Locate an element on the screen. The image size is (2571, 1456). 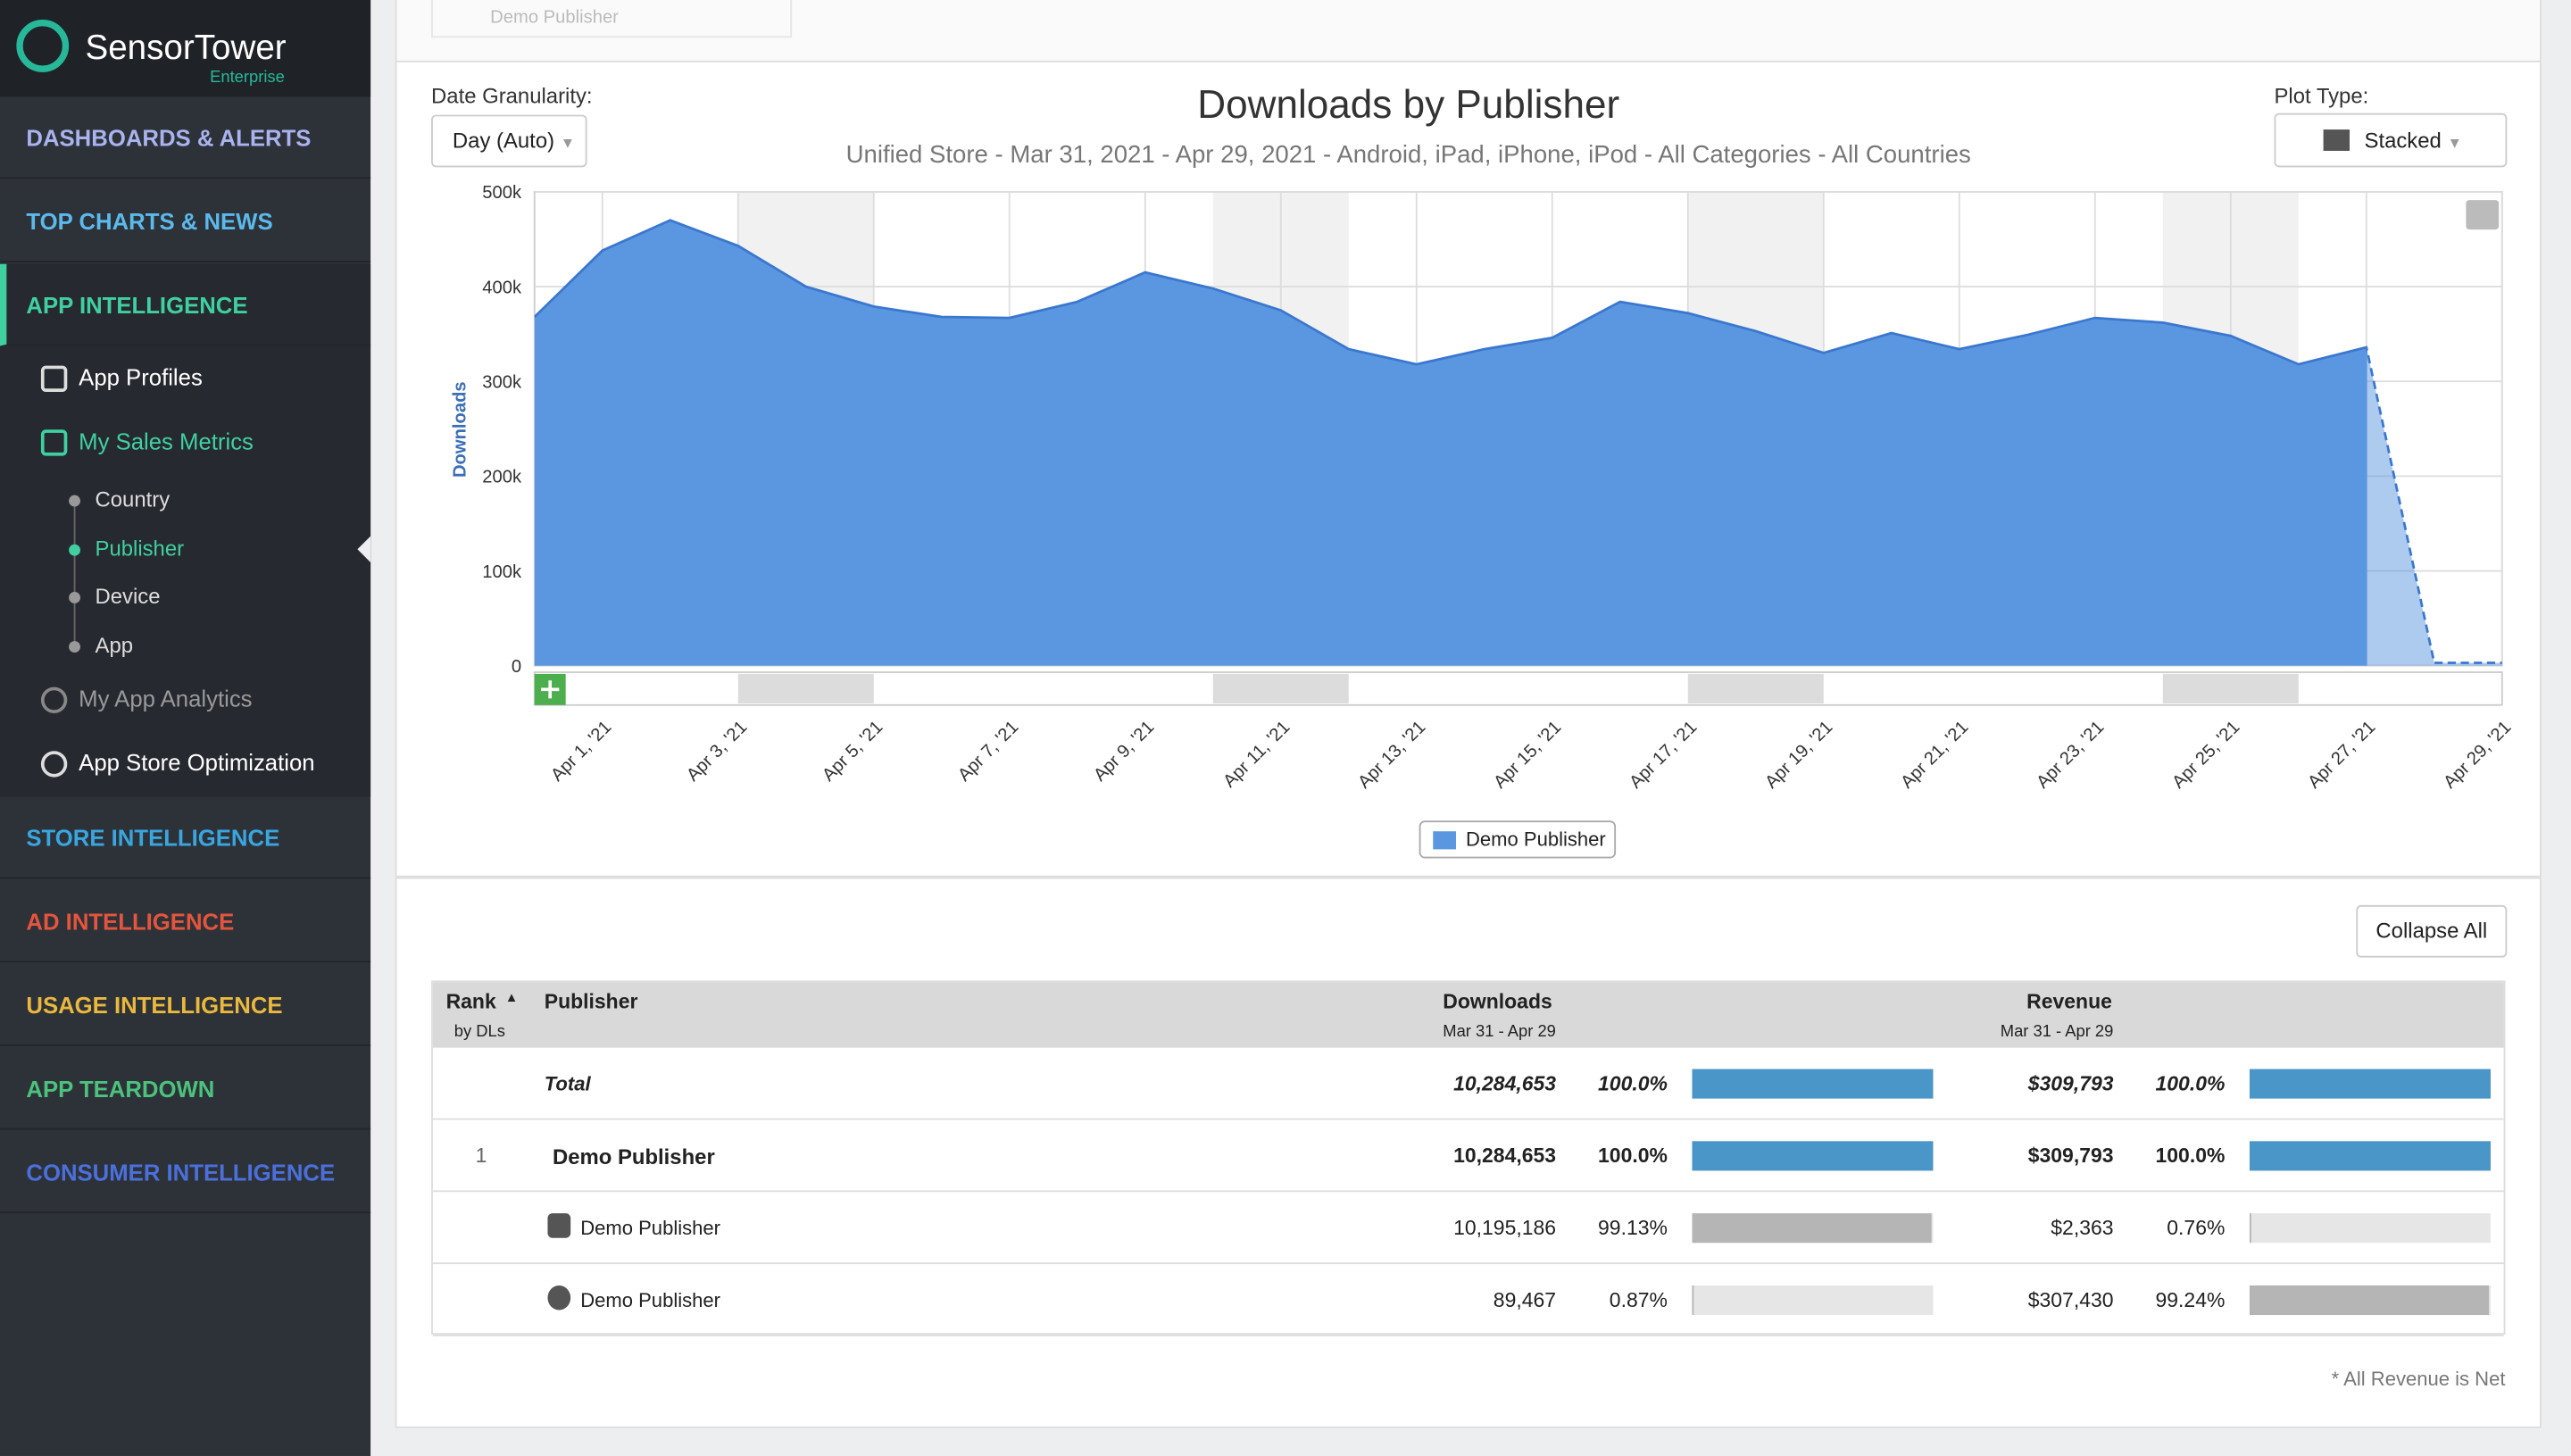
active-pointer is located at coordinates (364, 549).